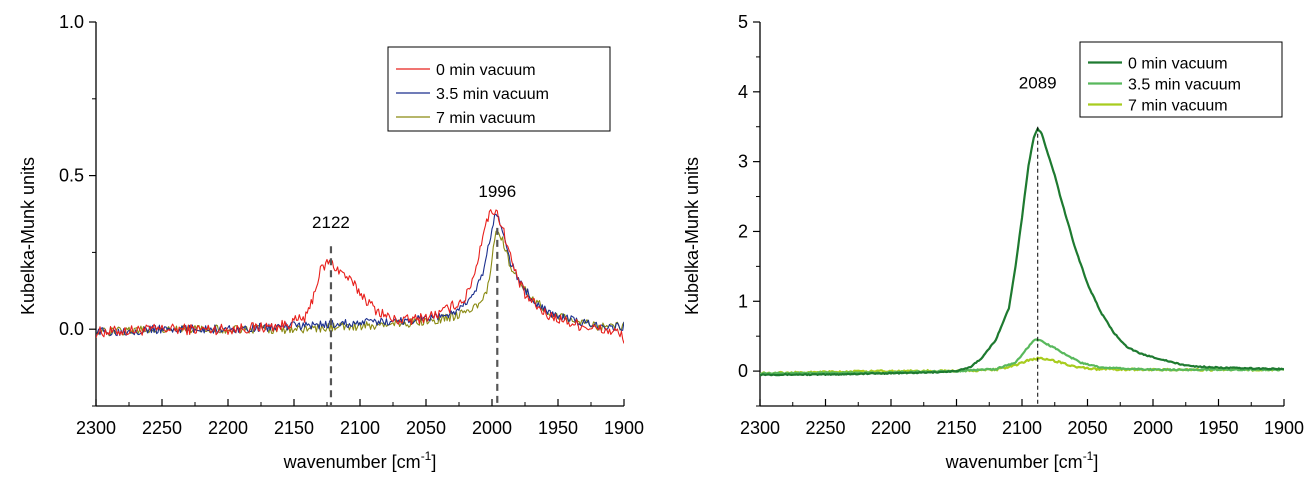  Describe the element at coordinates (331, 222) in the screenshot. I see `peak-label: 2122` at that location.